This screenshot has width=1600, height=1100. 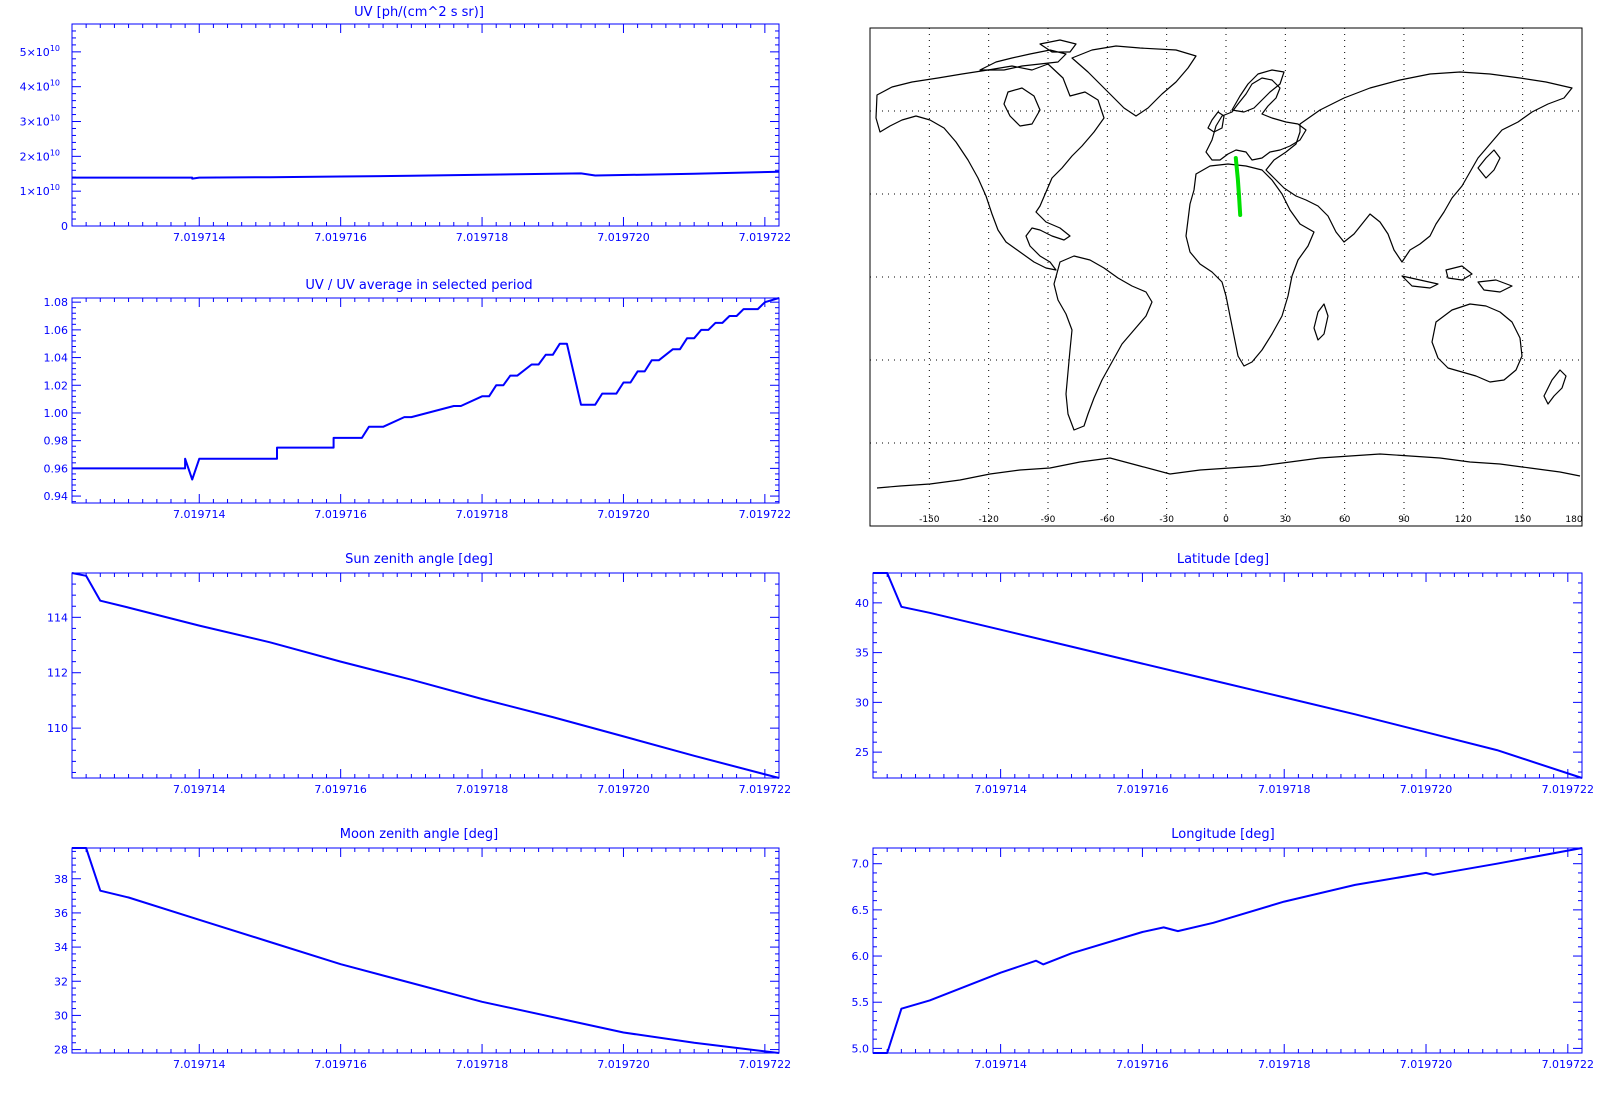 What do you see at coordinates (623, 789) in the screenshot?
I see `sun-zenith-x-tick-label: 7.019720` at bounding box center [623, 789].